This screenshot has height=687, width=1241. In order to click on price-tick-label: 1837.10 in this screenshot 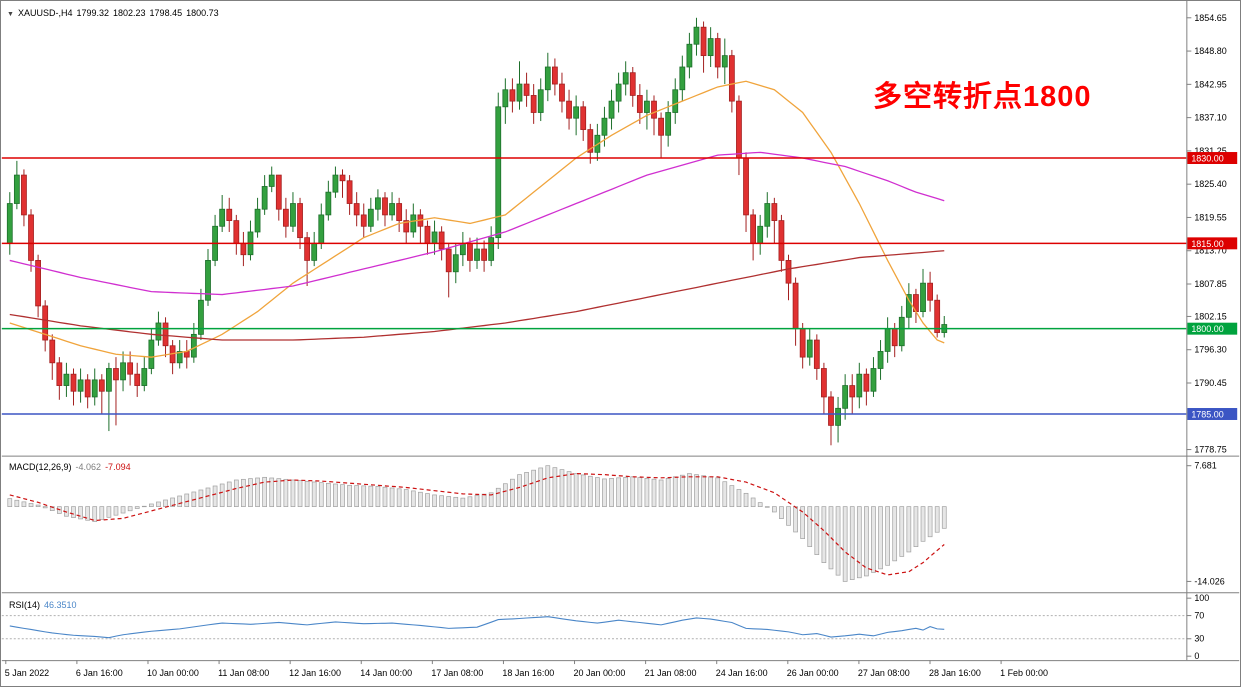, I will do `click(1210, 118)`.